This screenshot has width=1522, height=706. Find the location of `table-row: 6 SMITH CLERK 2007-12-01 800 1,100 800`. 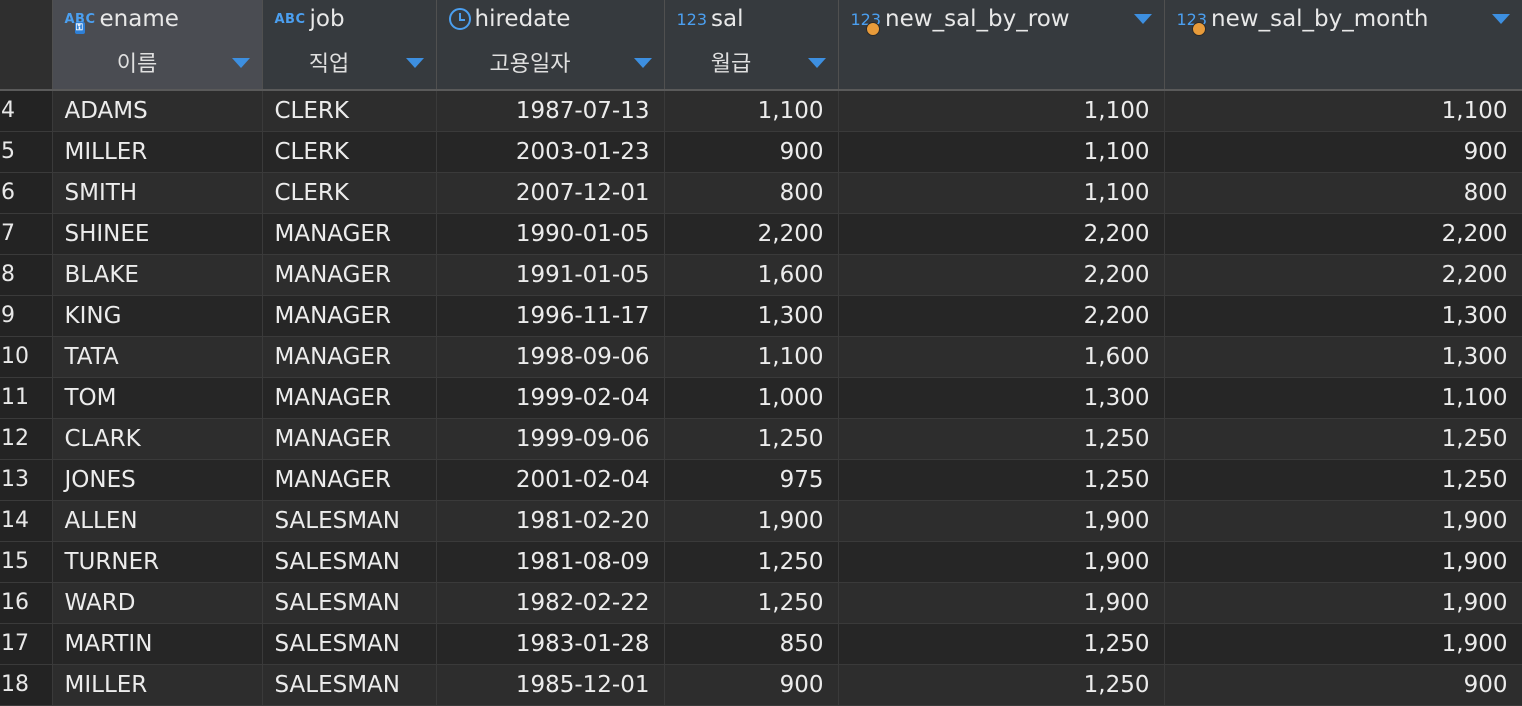

table-row: 6 SMITH CLERK 2007-12-01 800 1,100 800 is located at coordinates (761, 193).